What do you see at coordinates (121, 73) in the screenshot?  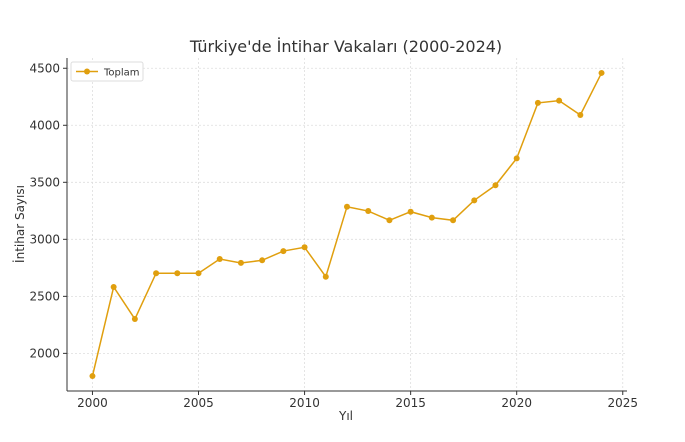 I see `legend-label: Toplam` at bounding box center [121, 73].